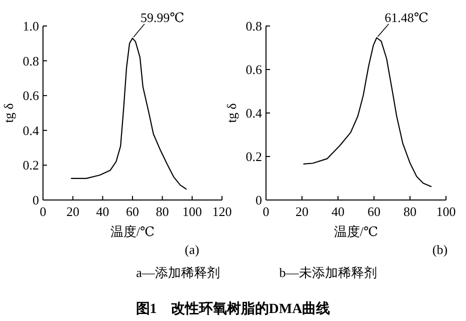 This screenshot has height=321, width=466. Describe the element at coordinates (440, 249) in the screenshot. I see `text: (b)` at that location.